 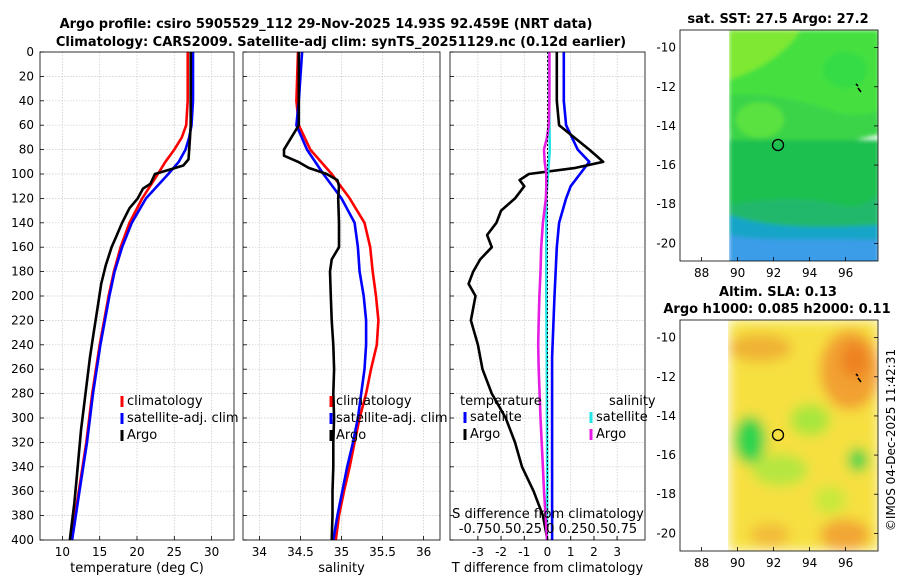 What do you see at coordinates (501, 552) in the screenshot?
I see `x-tick-label: -2` at bounding box center [501, 552].